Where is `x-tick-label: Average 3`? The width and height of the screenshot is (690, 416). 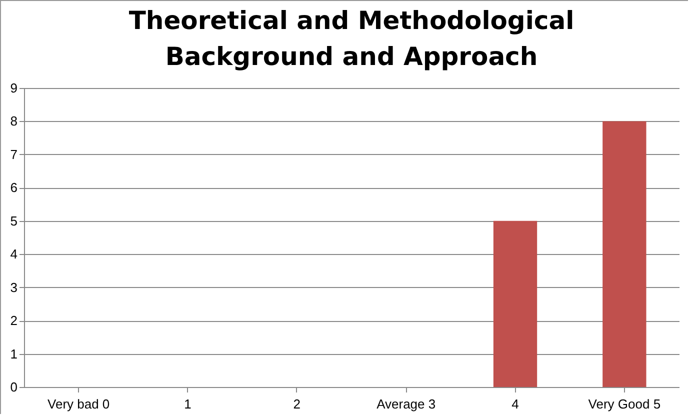
x-tick-label: Average 3 is located at coordinates (406, 404).